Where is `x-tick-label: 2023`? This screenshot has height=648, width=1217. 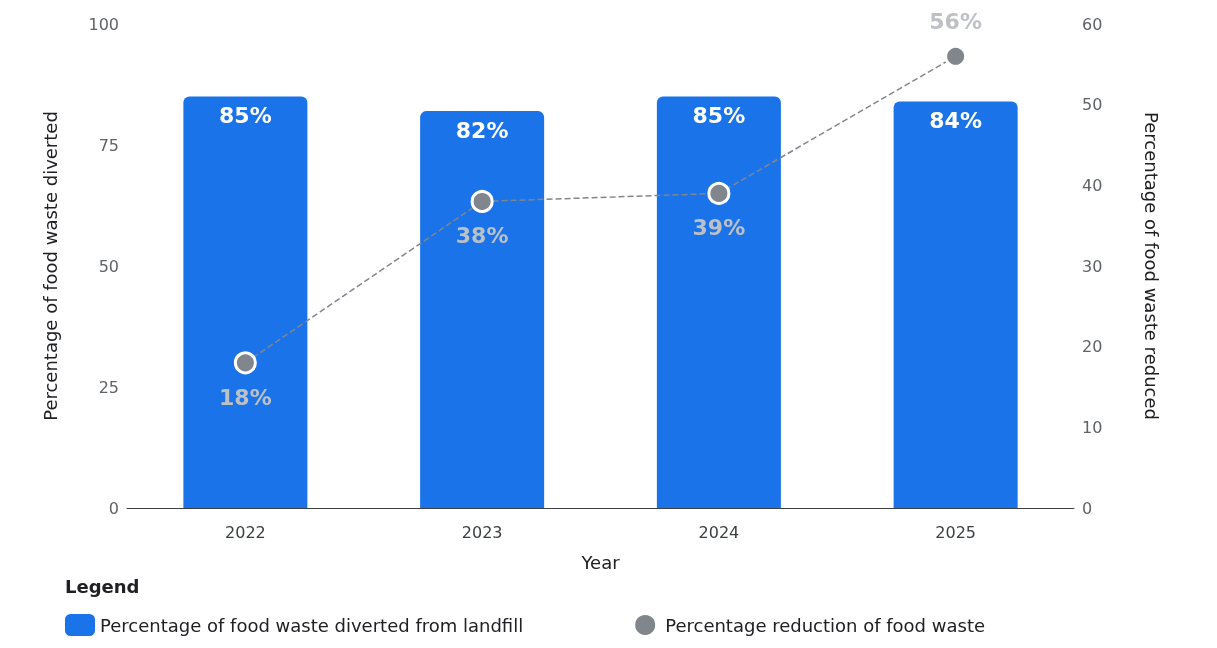
x-tick-label: 2023 is located at coordinates (482, 532).